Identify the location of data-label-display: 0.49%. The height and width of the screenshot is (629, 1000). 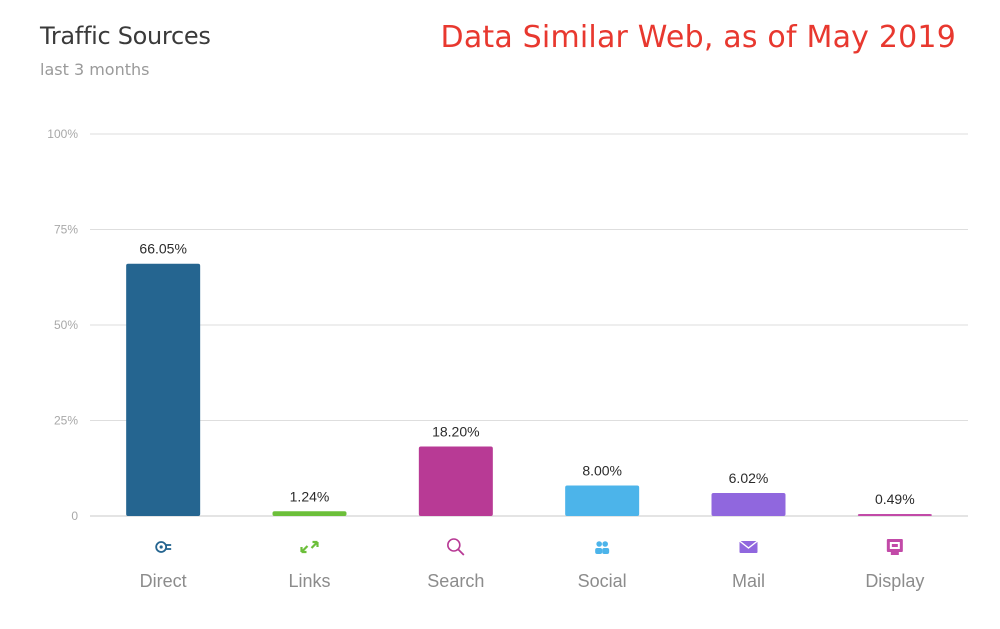
(895, 499).